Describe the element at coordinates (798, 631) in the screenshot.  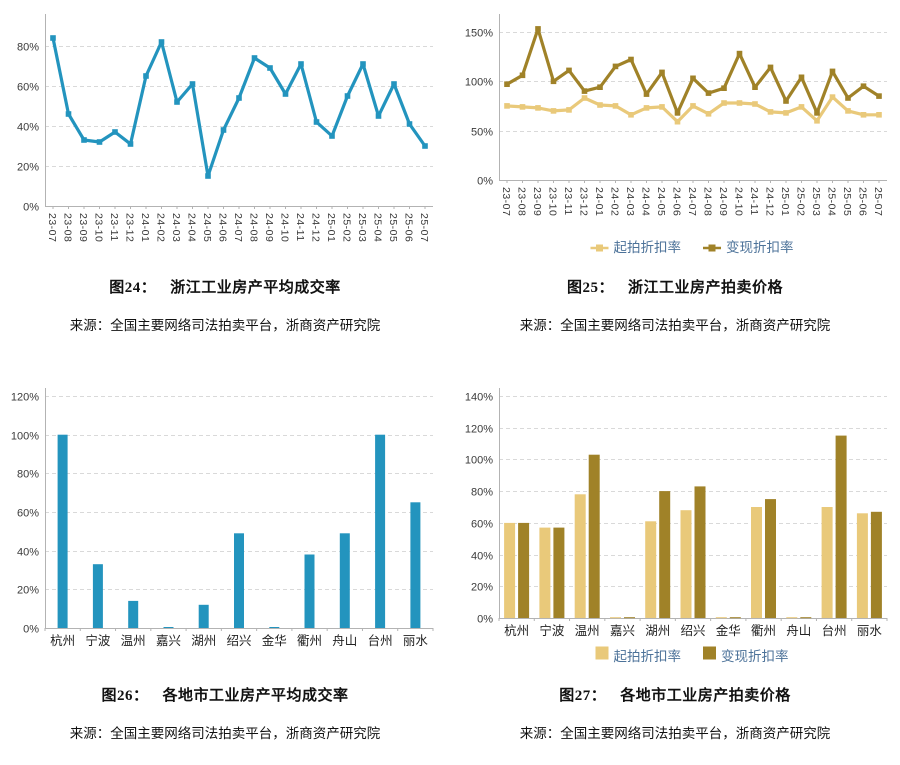
I see `svg-text: 舟山` at that location.